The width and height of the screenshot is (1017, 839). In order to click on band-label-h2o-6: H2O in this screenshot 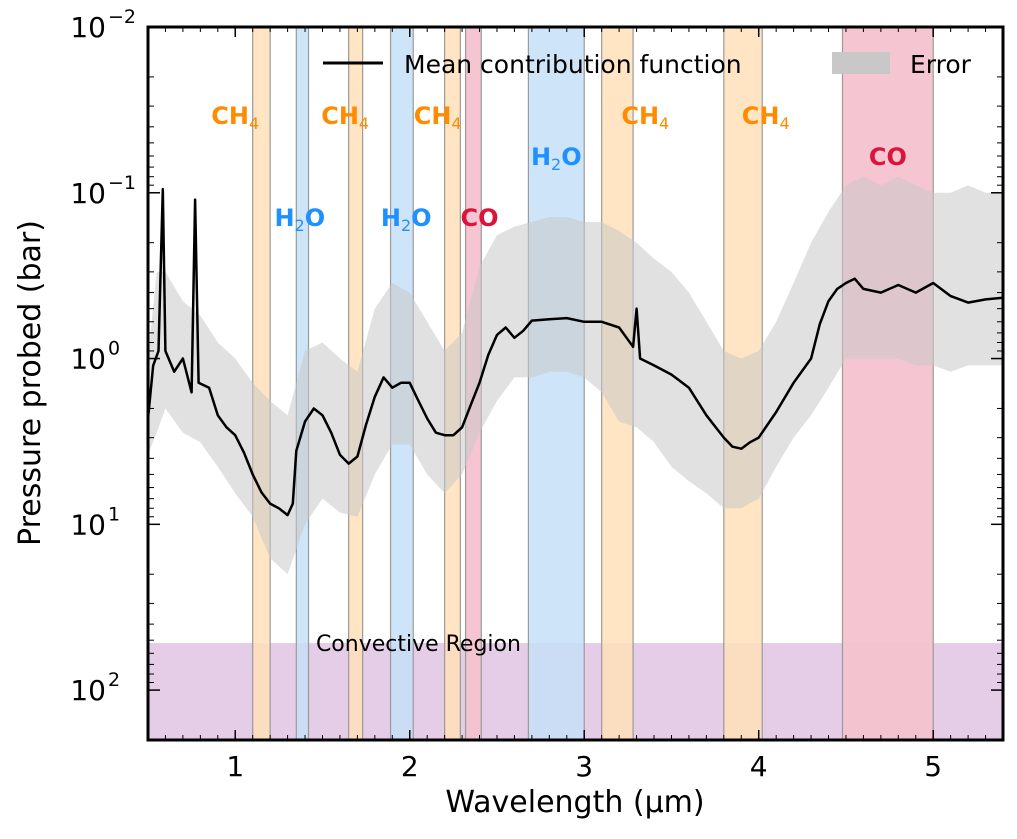, I will do `click(556, 158)`.